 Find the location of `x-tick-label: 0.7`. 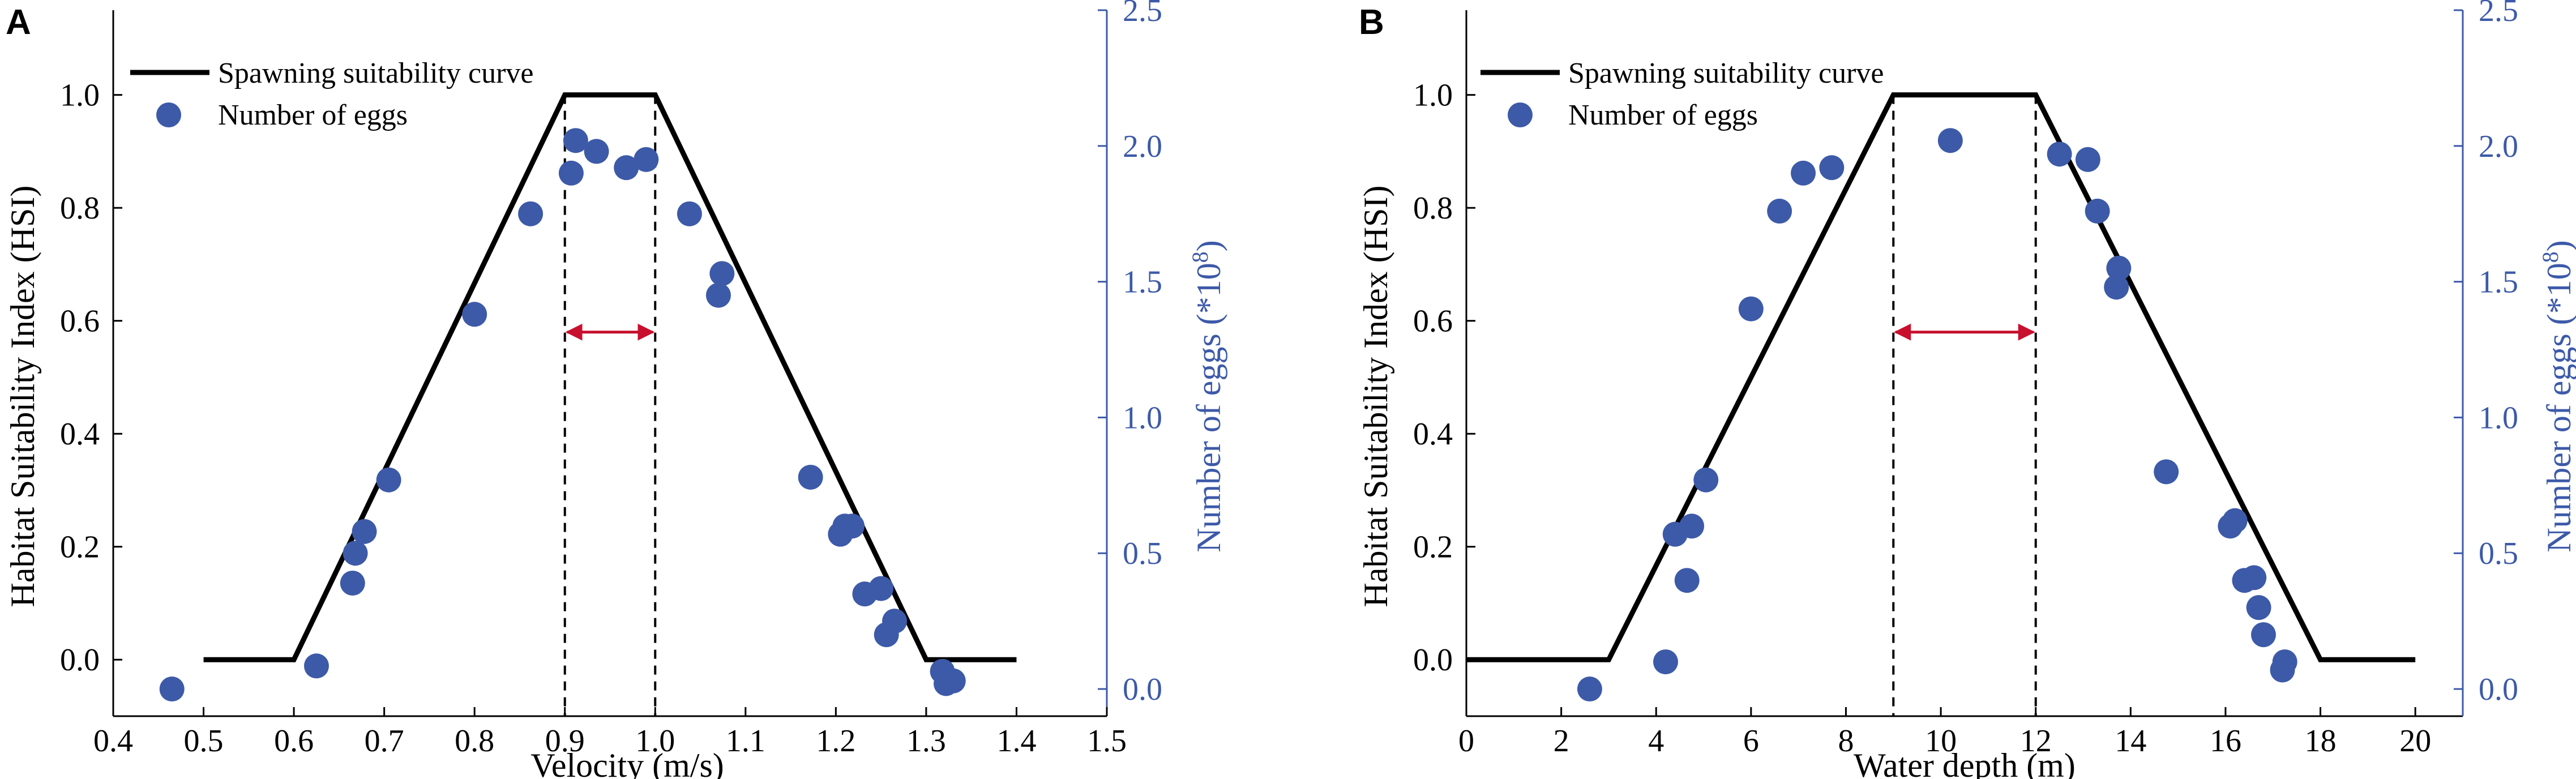

x-tick-label: 0.7 is located at coordinates (384, 741).